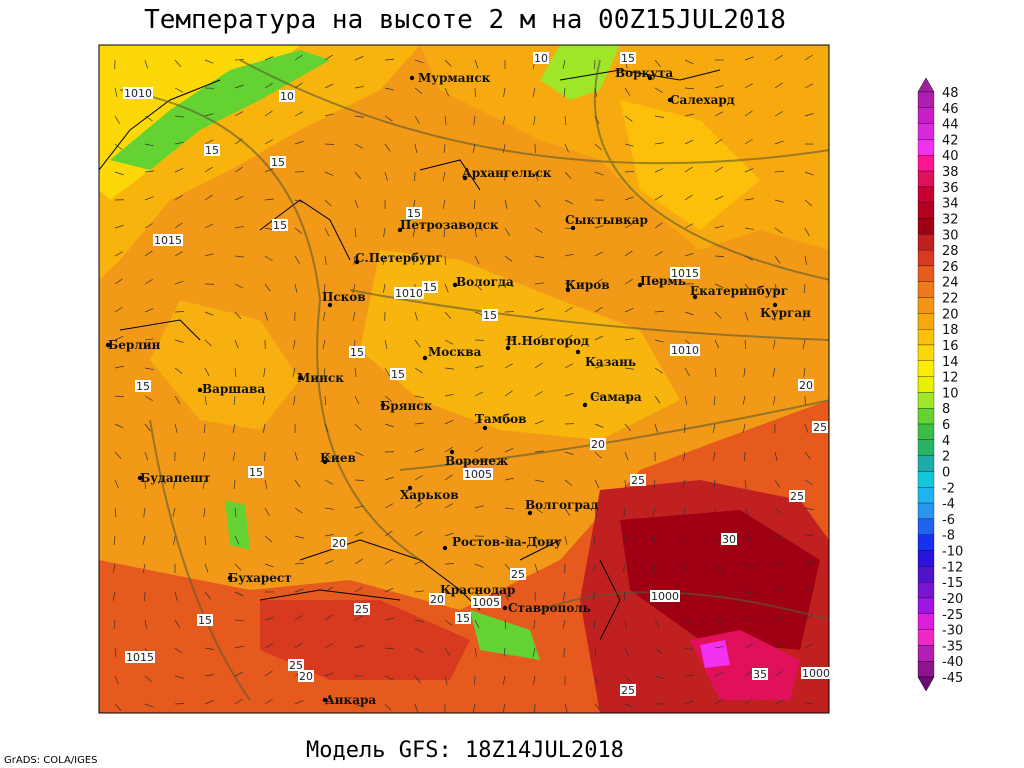 The image size is (1024, 768). I want to click on city-label: Казань, so click(610, 362).